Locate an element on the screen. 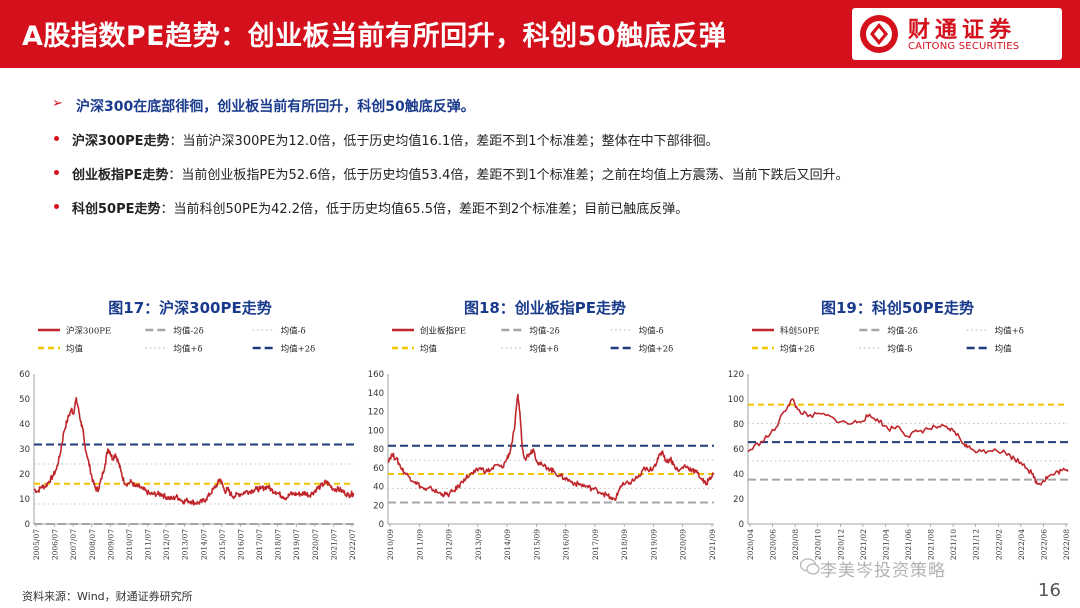  x-tick-label: 2008/07 is located at coordinates (92, 544).